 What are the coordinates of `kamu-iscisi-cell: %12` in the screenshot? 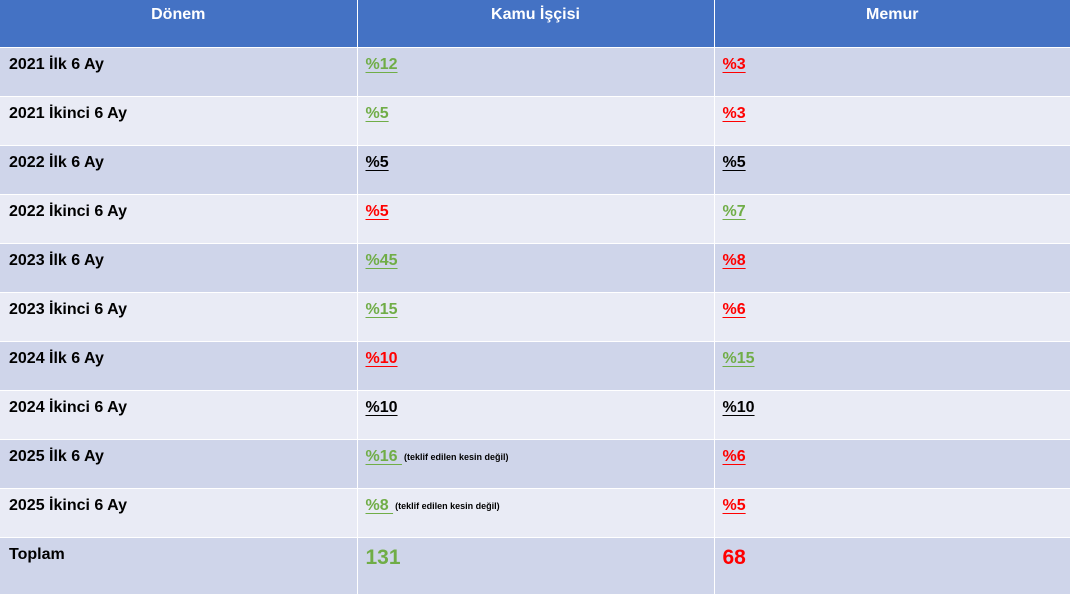 It's located at (536, 71).